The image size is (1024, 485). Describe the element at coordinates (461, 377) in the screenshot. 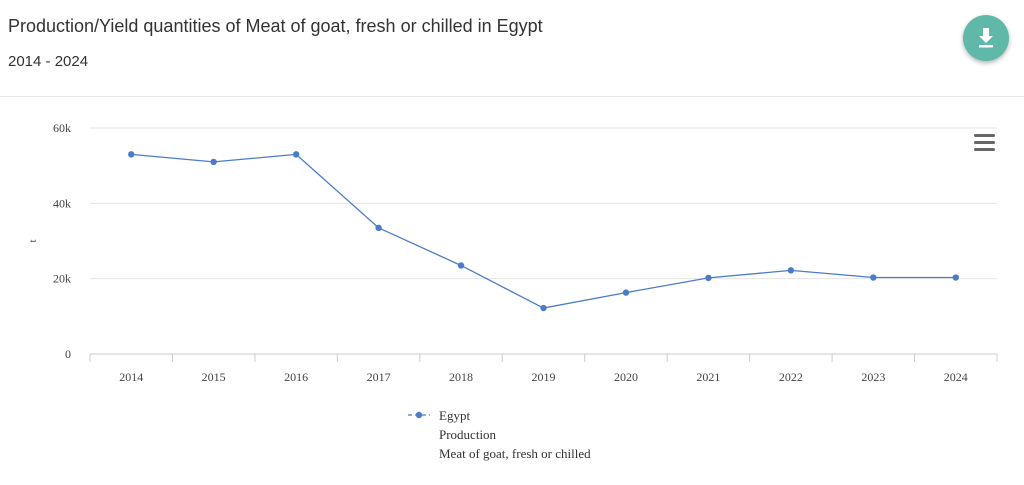

I see `x-tick-label: 2018` at that location.